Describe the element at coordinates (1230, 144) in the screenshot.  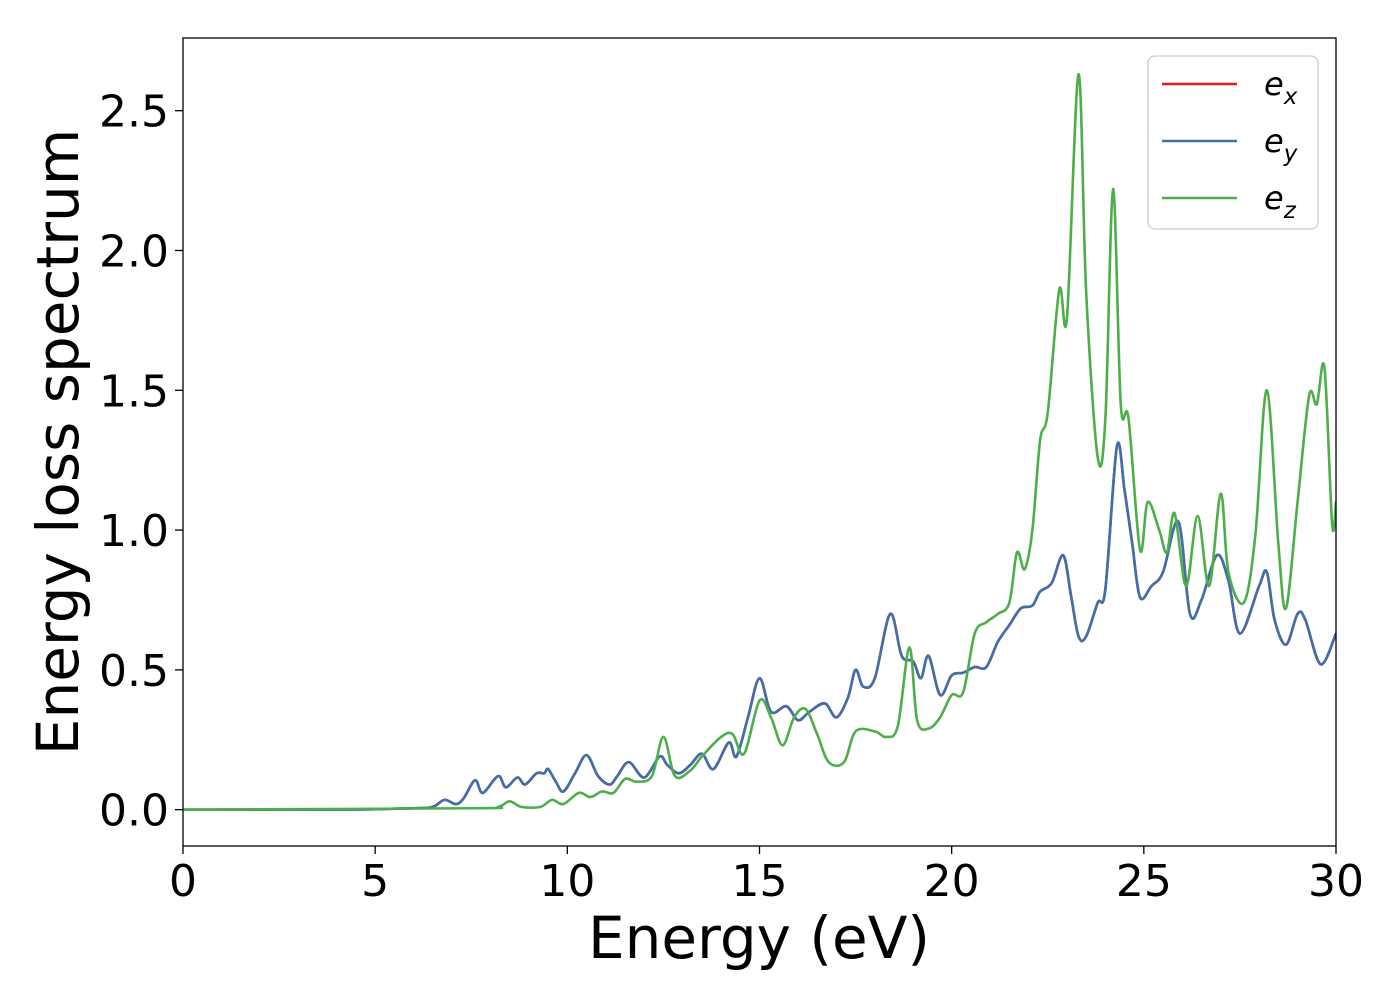
I see `legend-entries: ex ey ez` at that location.